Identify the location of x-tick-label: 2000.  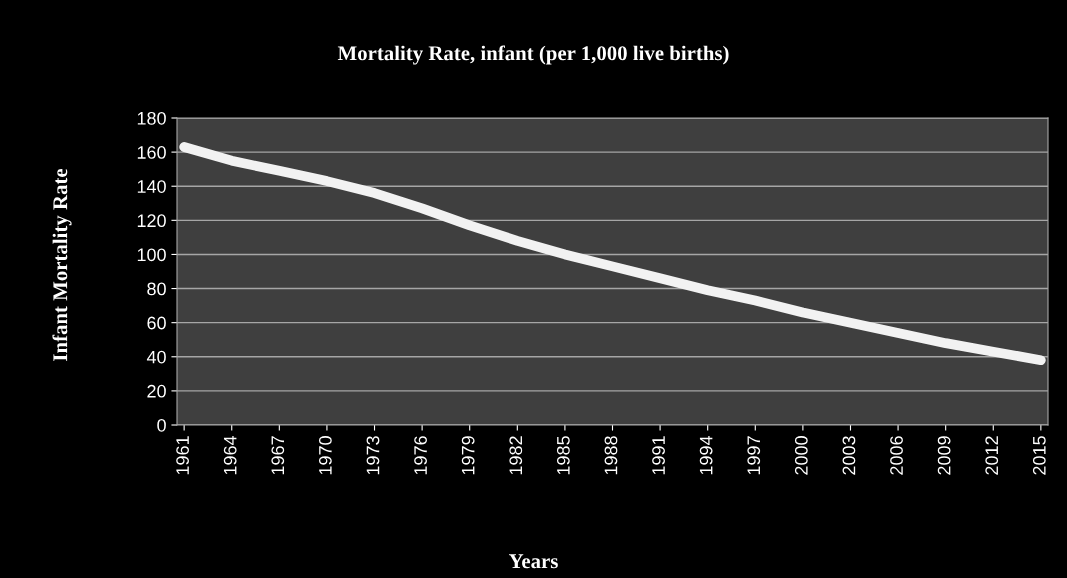
(801, 455).